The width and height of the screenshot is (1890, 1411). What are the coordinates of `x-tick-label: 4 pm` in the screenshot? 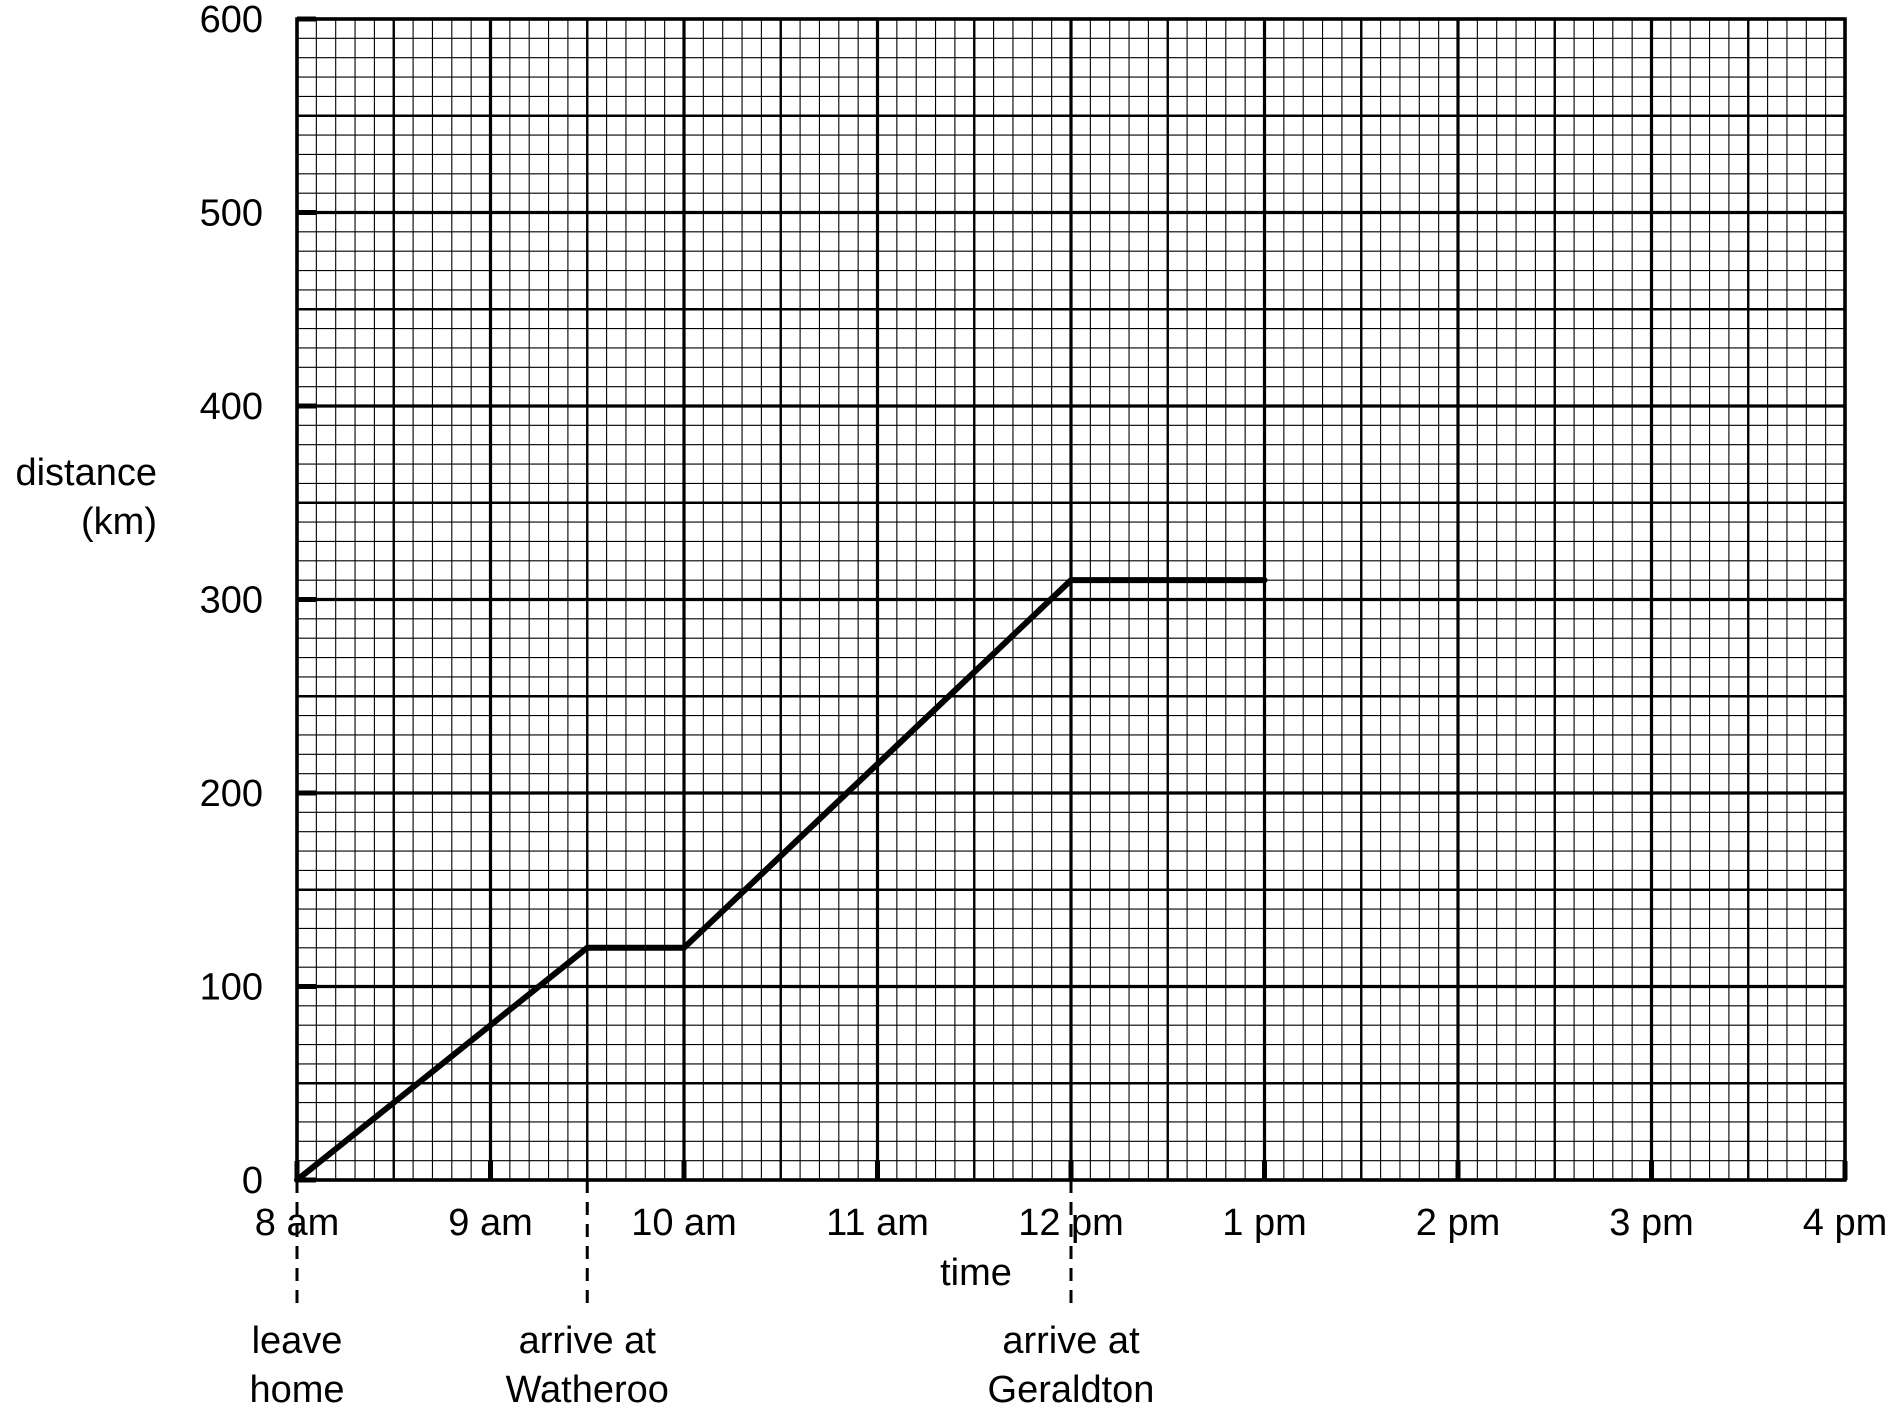 It's located at (1845, 1223).